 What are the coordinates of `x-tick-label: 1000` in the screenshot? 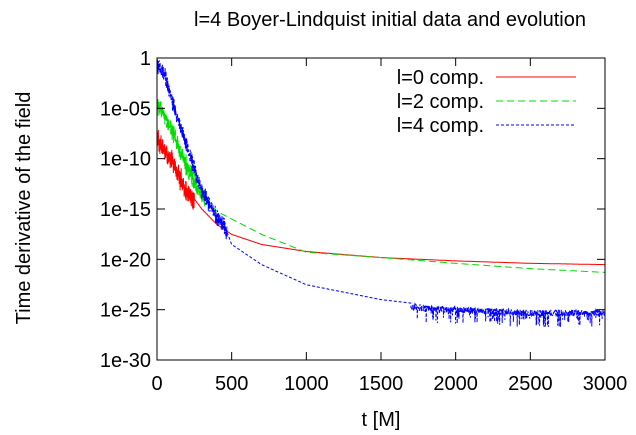 It's located at (306, 384).